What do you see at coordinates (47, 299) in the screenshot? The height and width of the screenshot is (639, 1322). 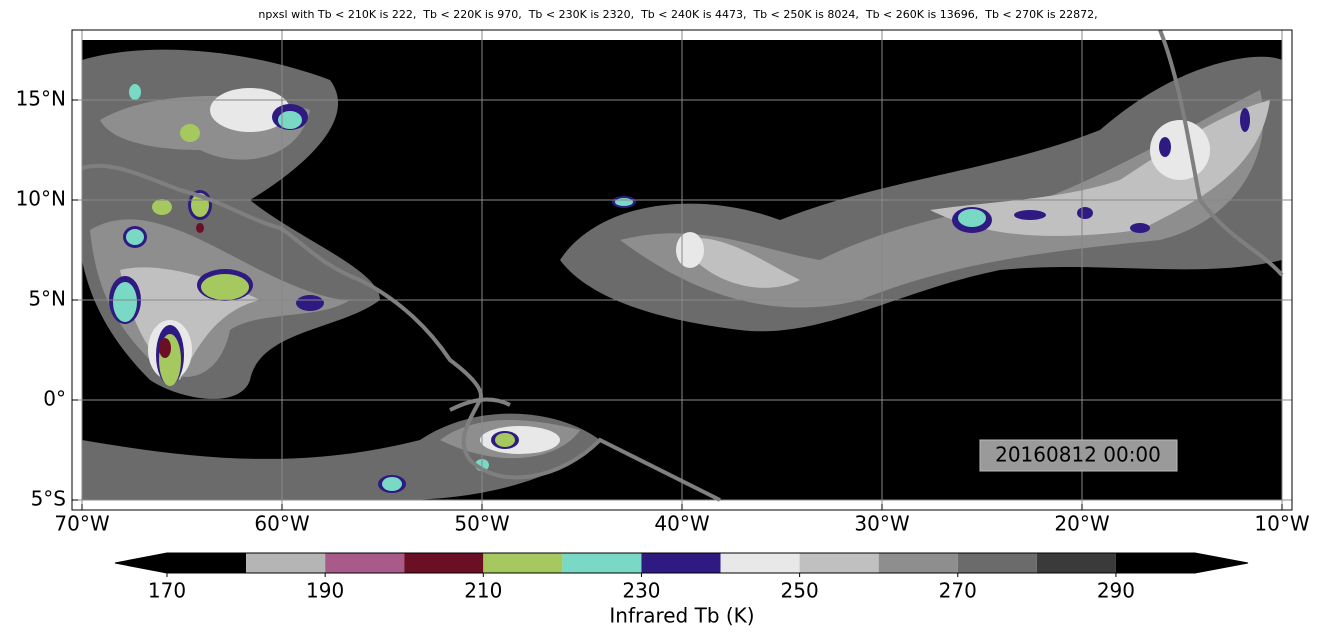 I see `y-tick-label: 5°N` at bounding box center [47, 299].